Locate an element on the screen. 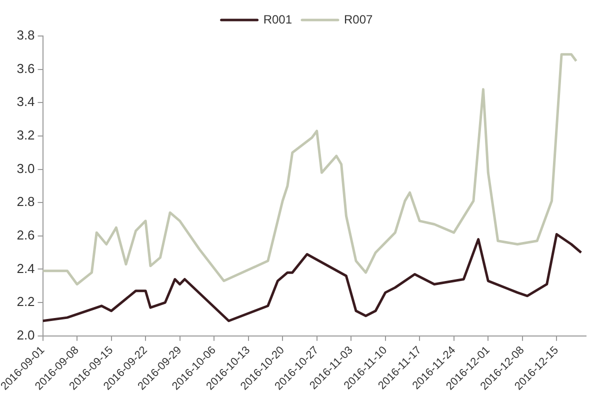 The image size is (600, 400). legend-label: R001 is located at coordinates (277, 19).